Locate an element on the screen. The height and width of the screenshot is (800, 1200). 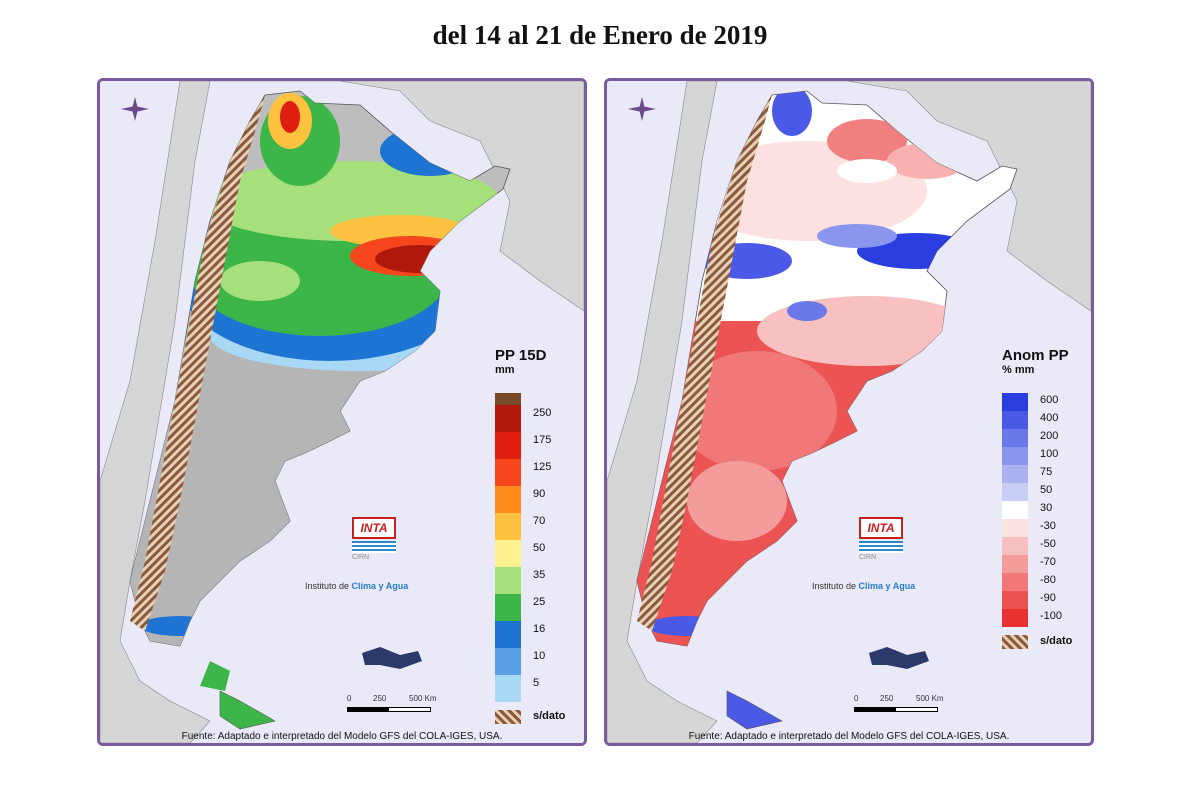
legend-item: -80 is located at coordinates (1046, 582).